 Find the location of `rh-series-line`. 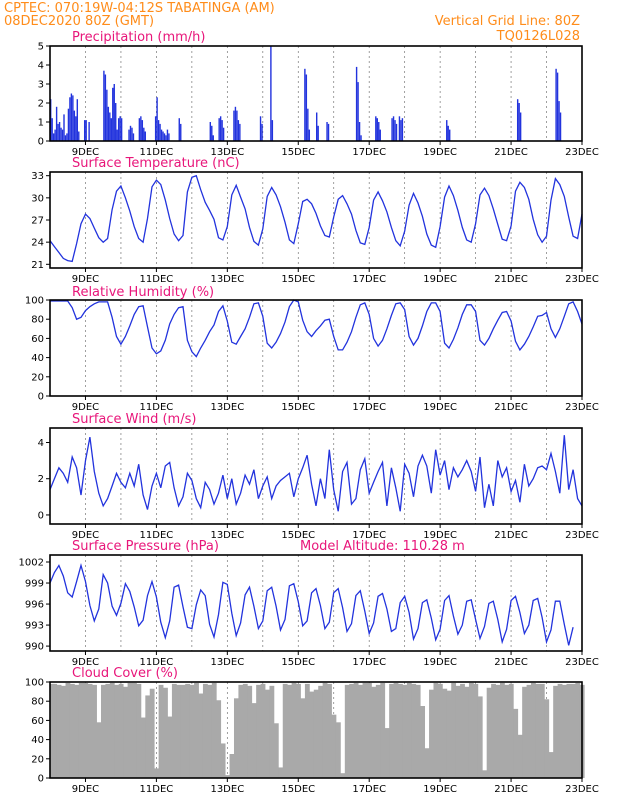

rh-series-line is located at coordinates (316, 328).